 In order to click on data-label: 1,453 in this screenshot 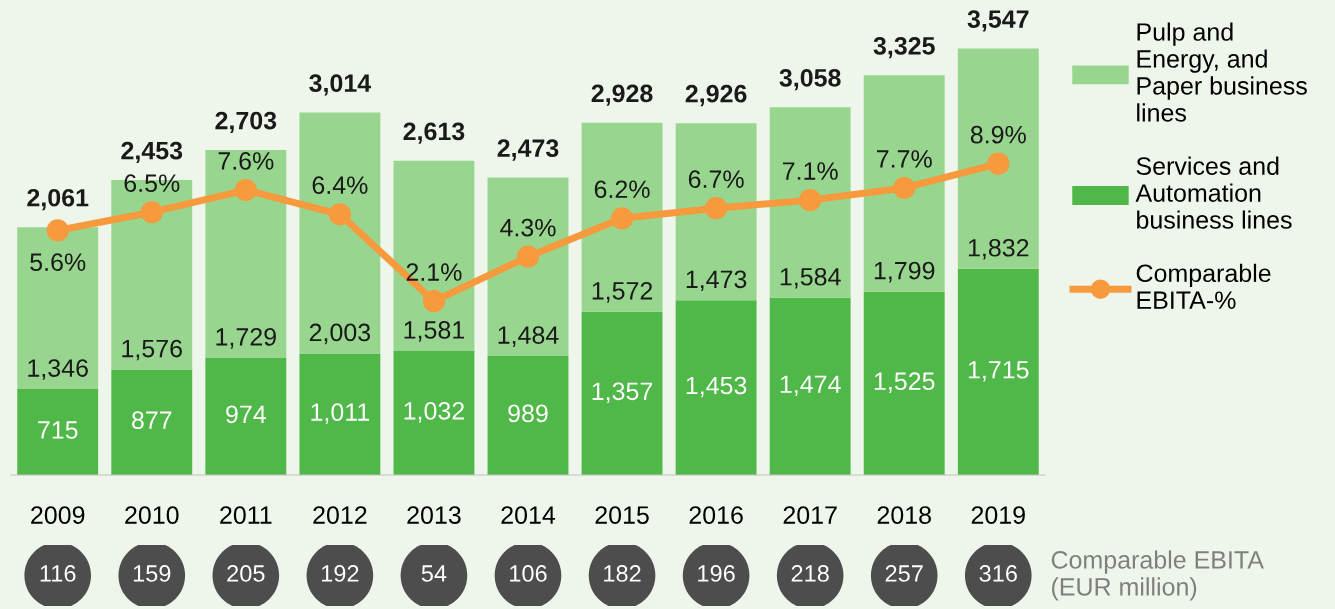, I will do `click(716, 387)`.